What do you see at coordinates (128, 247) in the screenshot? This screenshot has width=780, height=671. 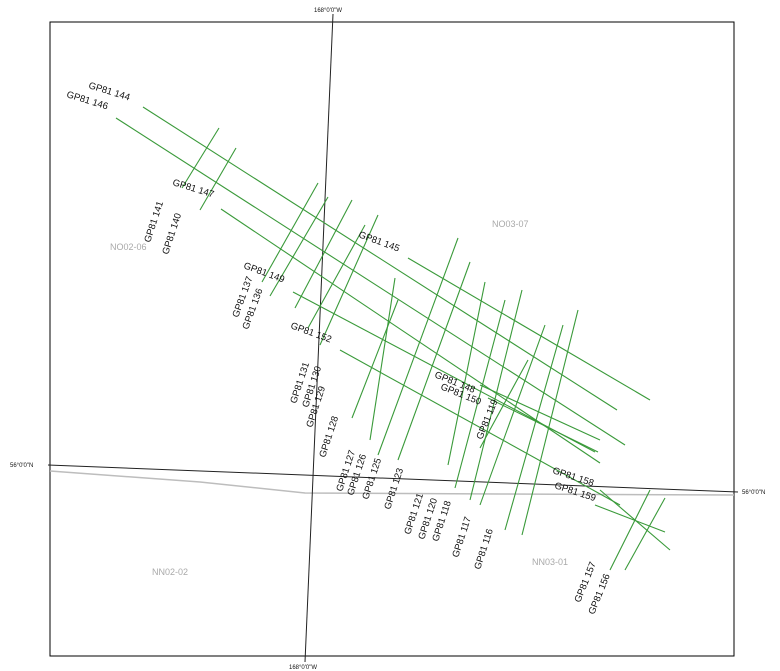 I see `block-label-no02-06: NO02-06` at bounding box center [128, 247].